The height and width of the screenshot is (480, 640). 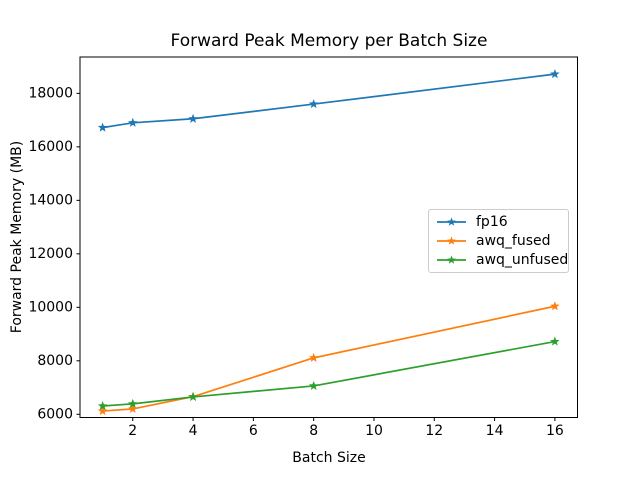 What do you see at coordinates (50, 93) in the screenshot?
I see `y-tick-label: 18000` at bounding box center [50, 93].